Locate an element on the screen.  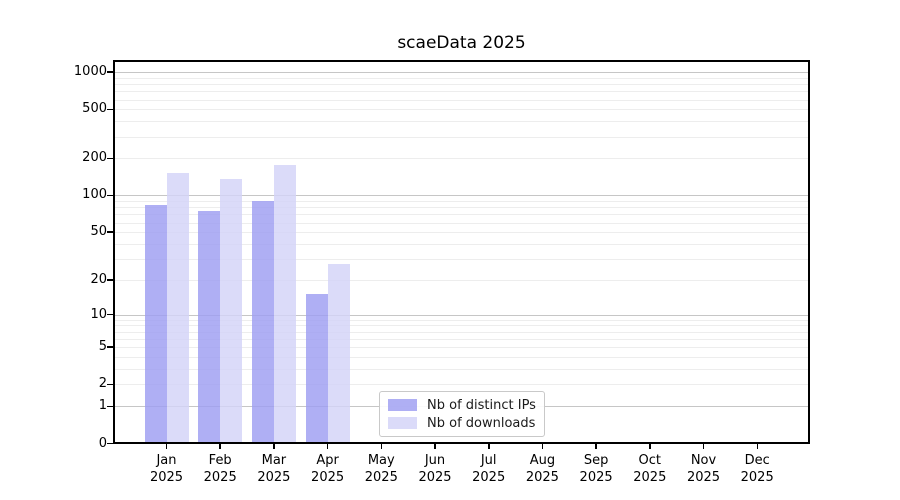
month-name: Jul is located at coordinates (488, 460).